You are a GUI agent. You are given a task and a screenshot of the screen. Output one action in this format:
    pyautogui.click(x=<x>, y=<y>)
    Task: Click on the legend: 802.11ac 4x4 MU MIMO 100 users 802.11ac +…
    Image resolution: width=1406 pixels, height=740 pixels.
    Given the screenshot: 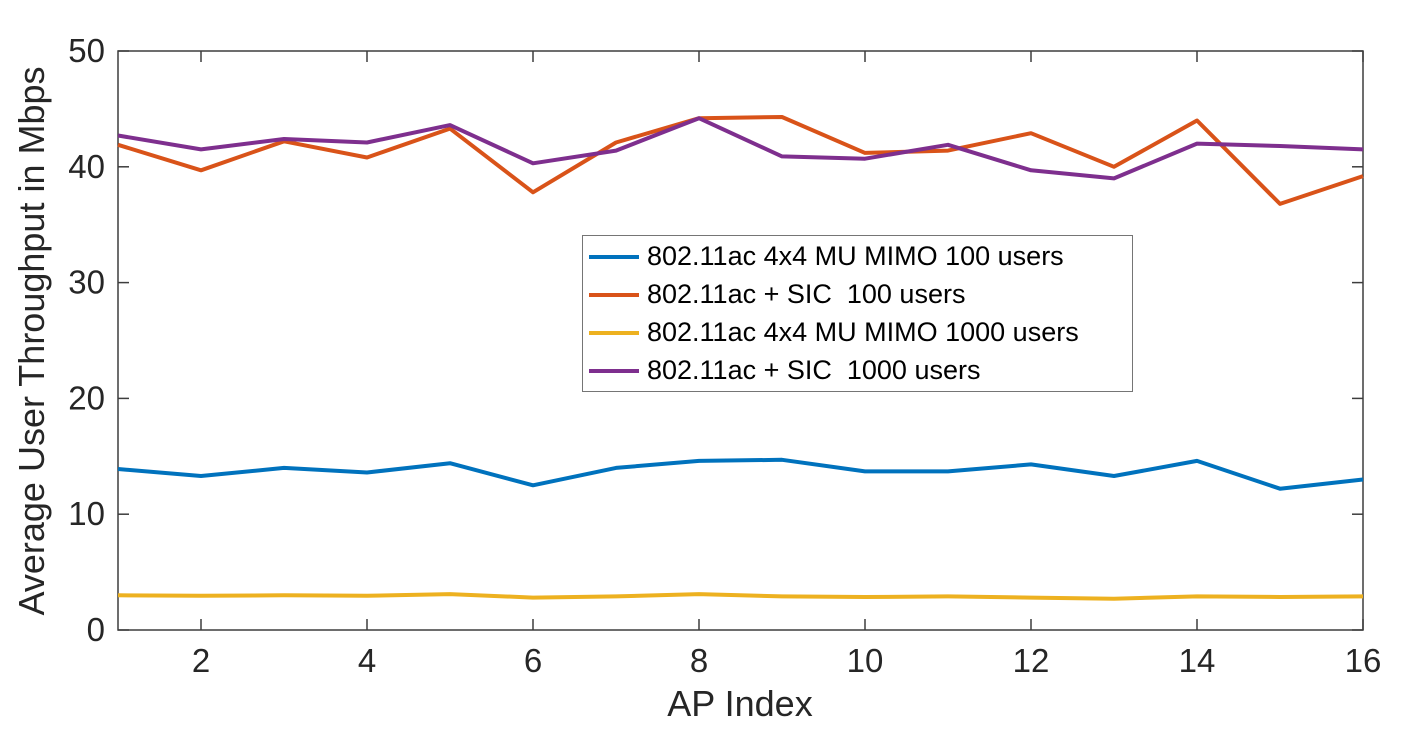 What is the action you would take?
    pyautogui.click(x=857, y=313)
    